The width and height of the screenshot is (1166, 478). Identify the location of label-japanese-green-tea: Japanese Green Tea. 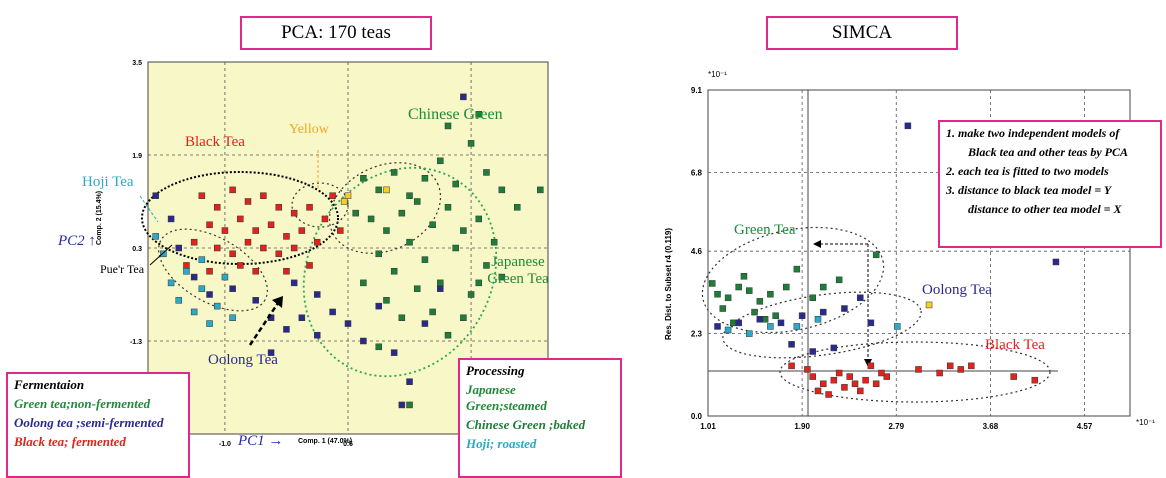
(518, 270).